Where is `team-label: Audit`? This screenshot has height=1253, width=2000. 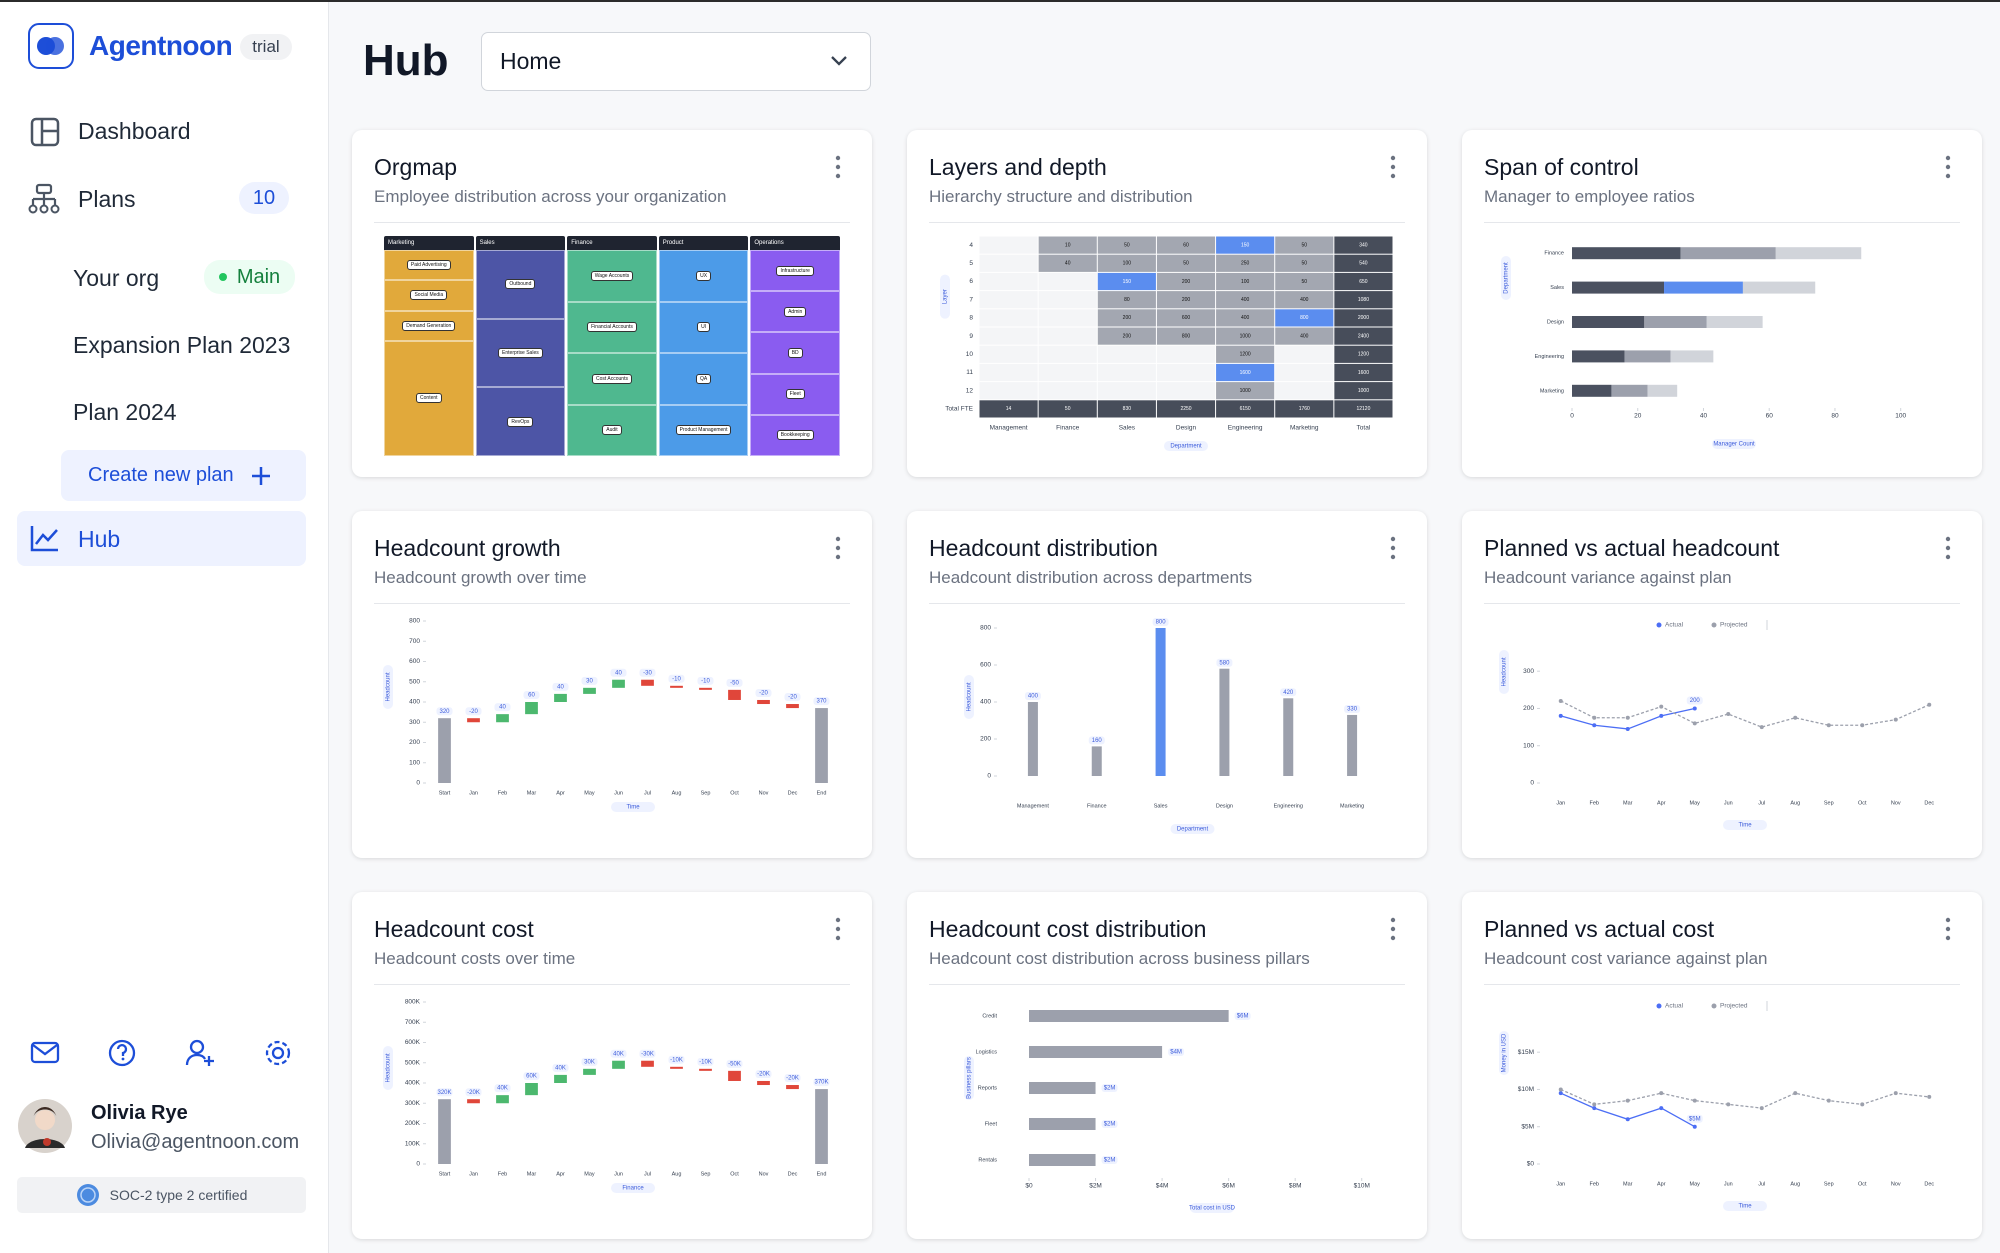
team-label: Audit is located at coordinates (612, 430).